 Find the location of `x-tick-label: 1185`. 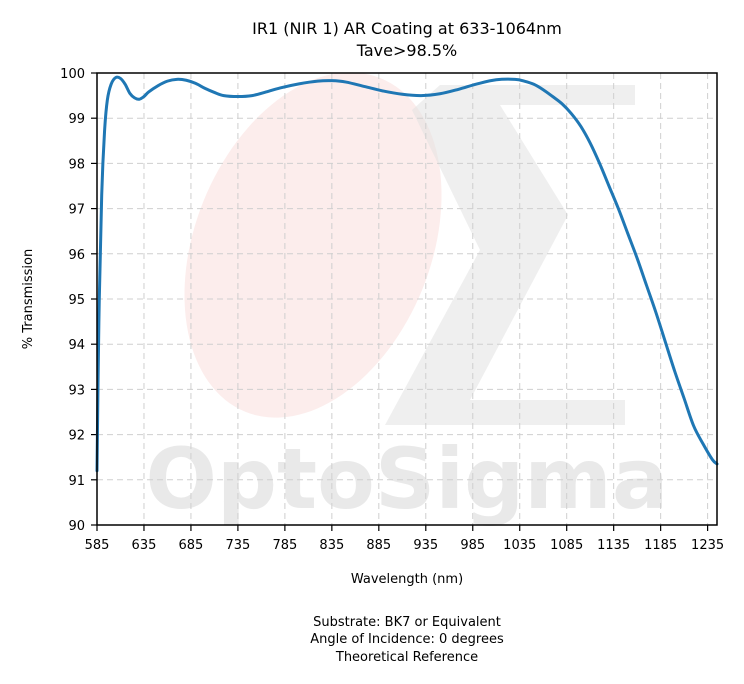

x-tick-label: 1185 is located at coordinates (660, 545).